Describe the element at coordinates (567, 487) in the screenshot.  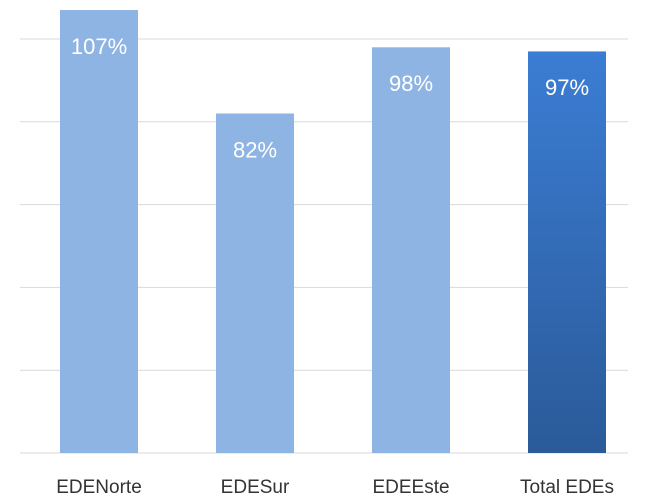
I see `x-tick-label: Total EDEs` at that location.